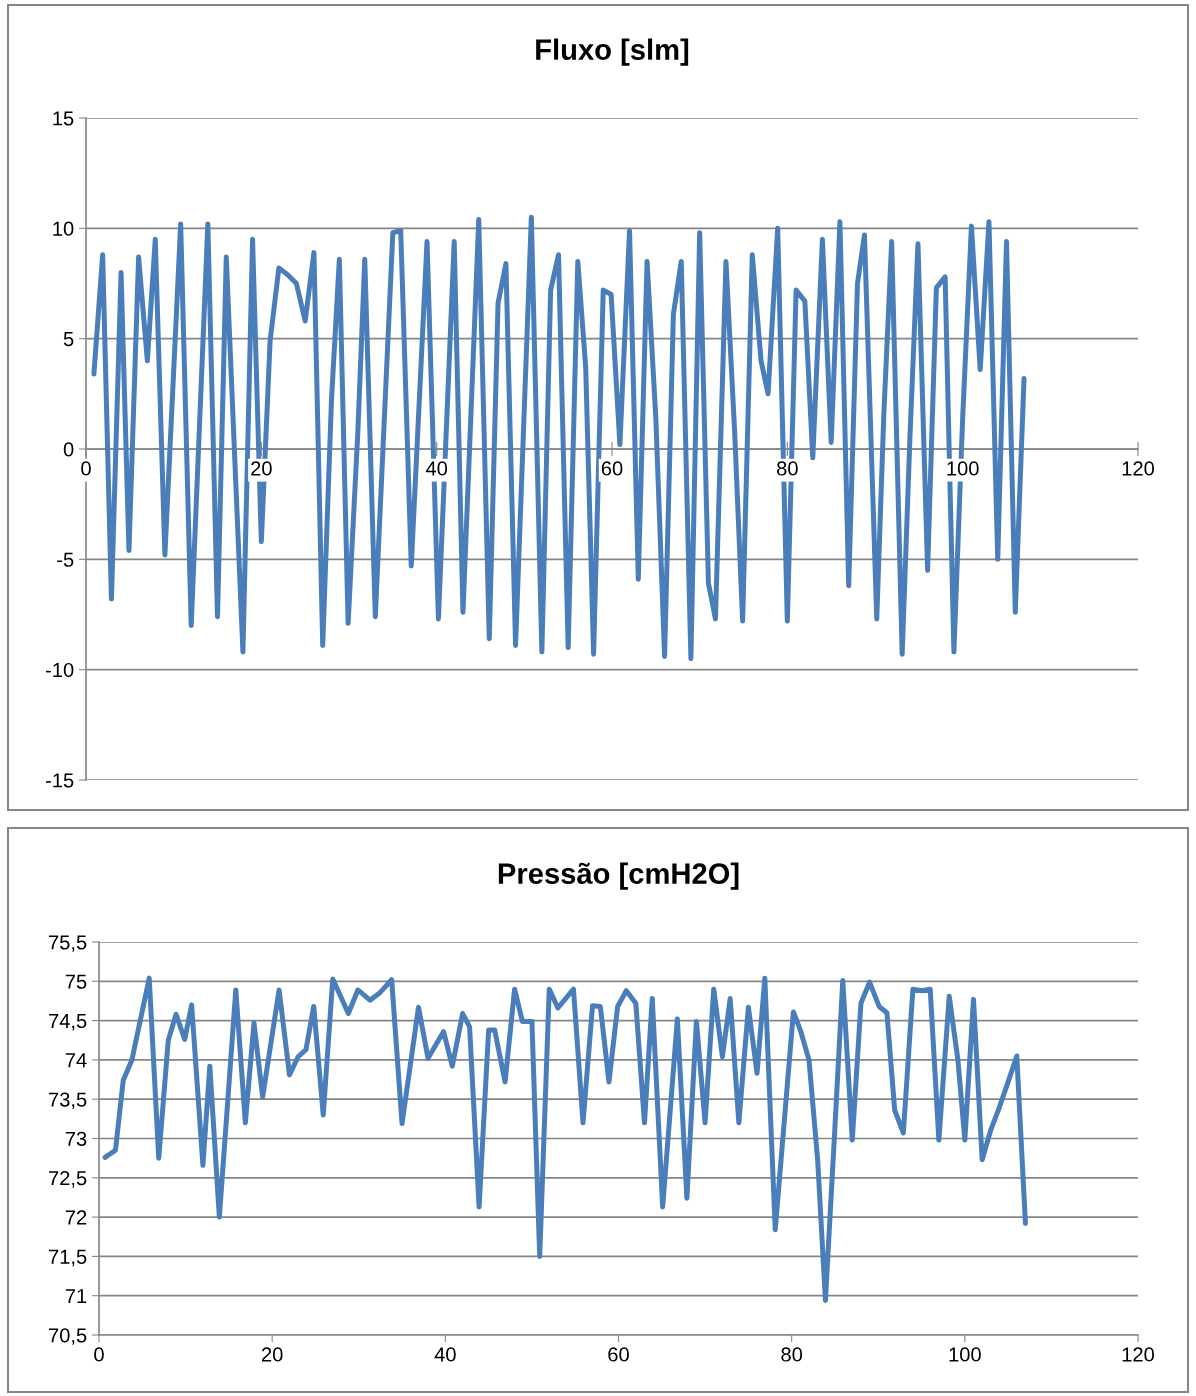 The image size is (1196, 1396). Describe the element at coordinates (65, 559) in the screenshot. I see `y-tick-label: -5` at that location.